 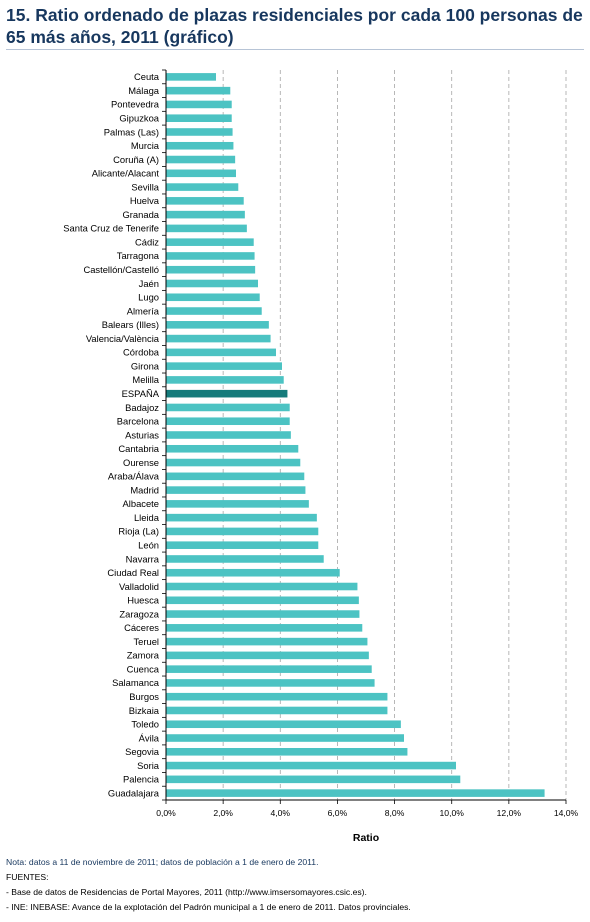 I want to click on x-tick-label: 0,0%, so click(x=166, y=813).